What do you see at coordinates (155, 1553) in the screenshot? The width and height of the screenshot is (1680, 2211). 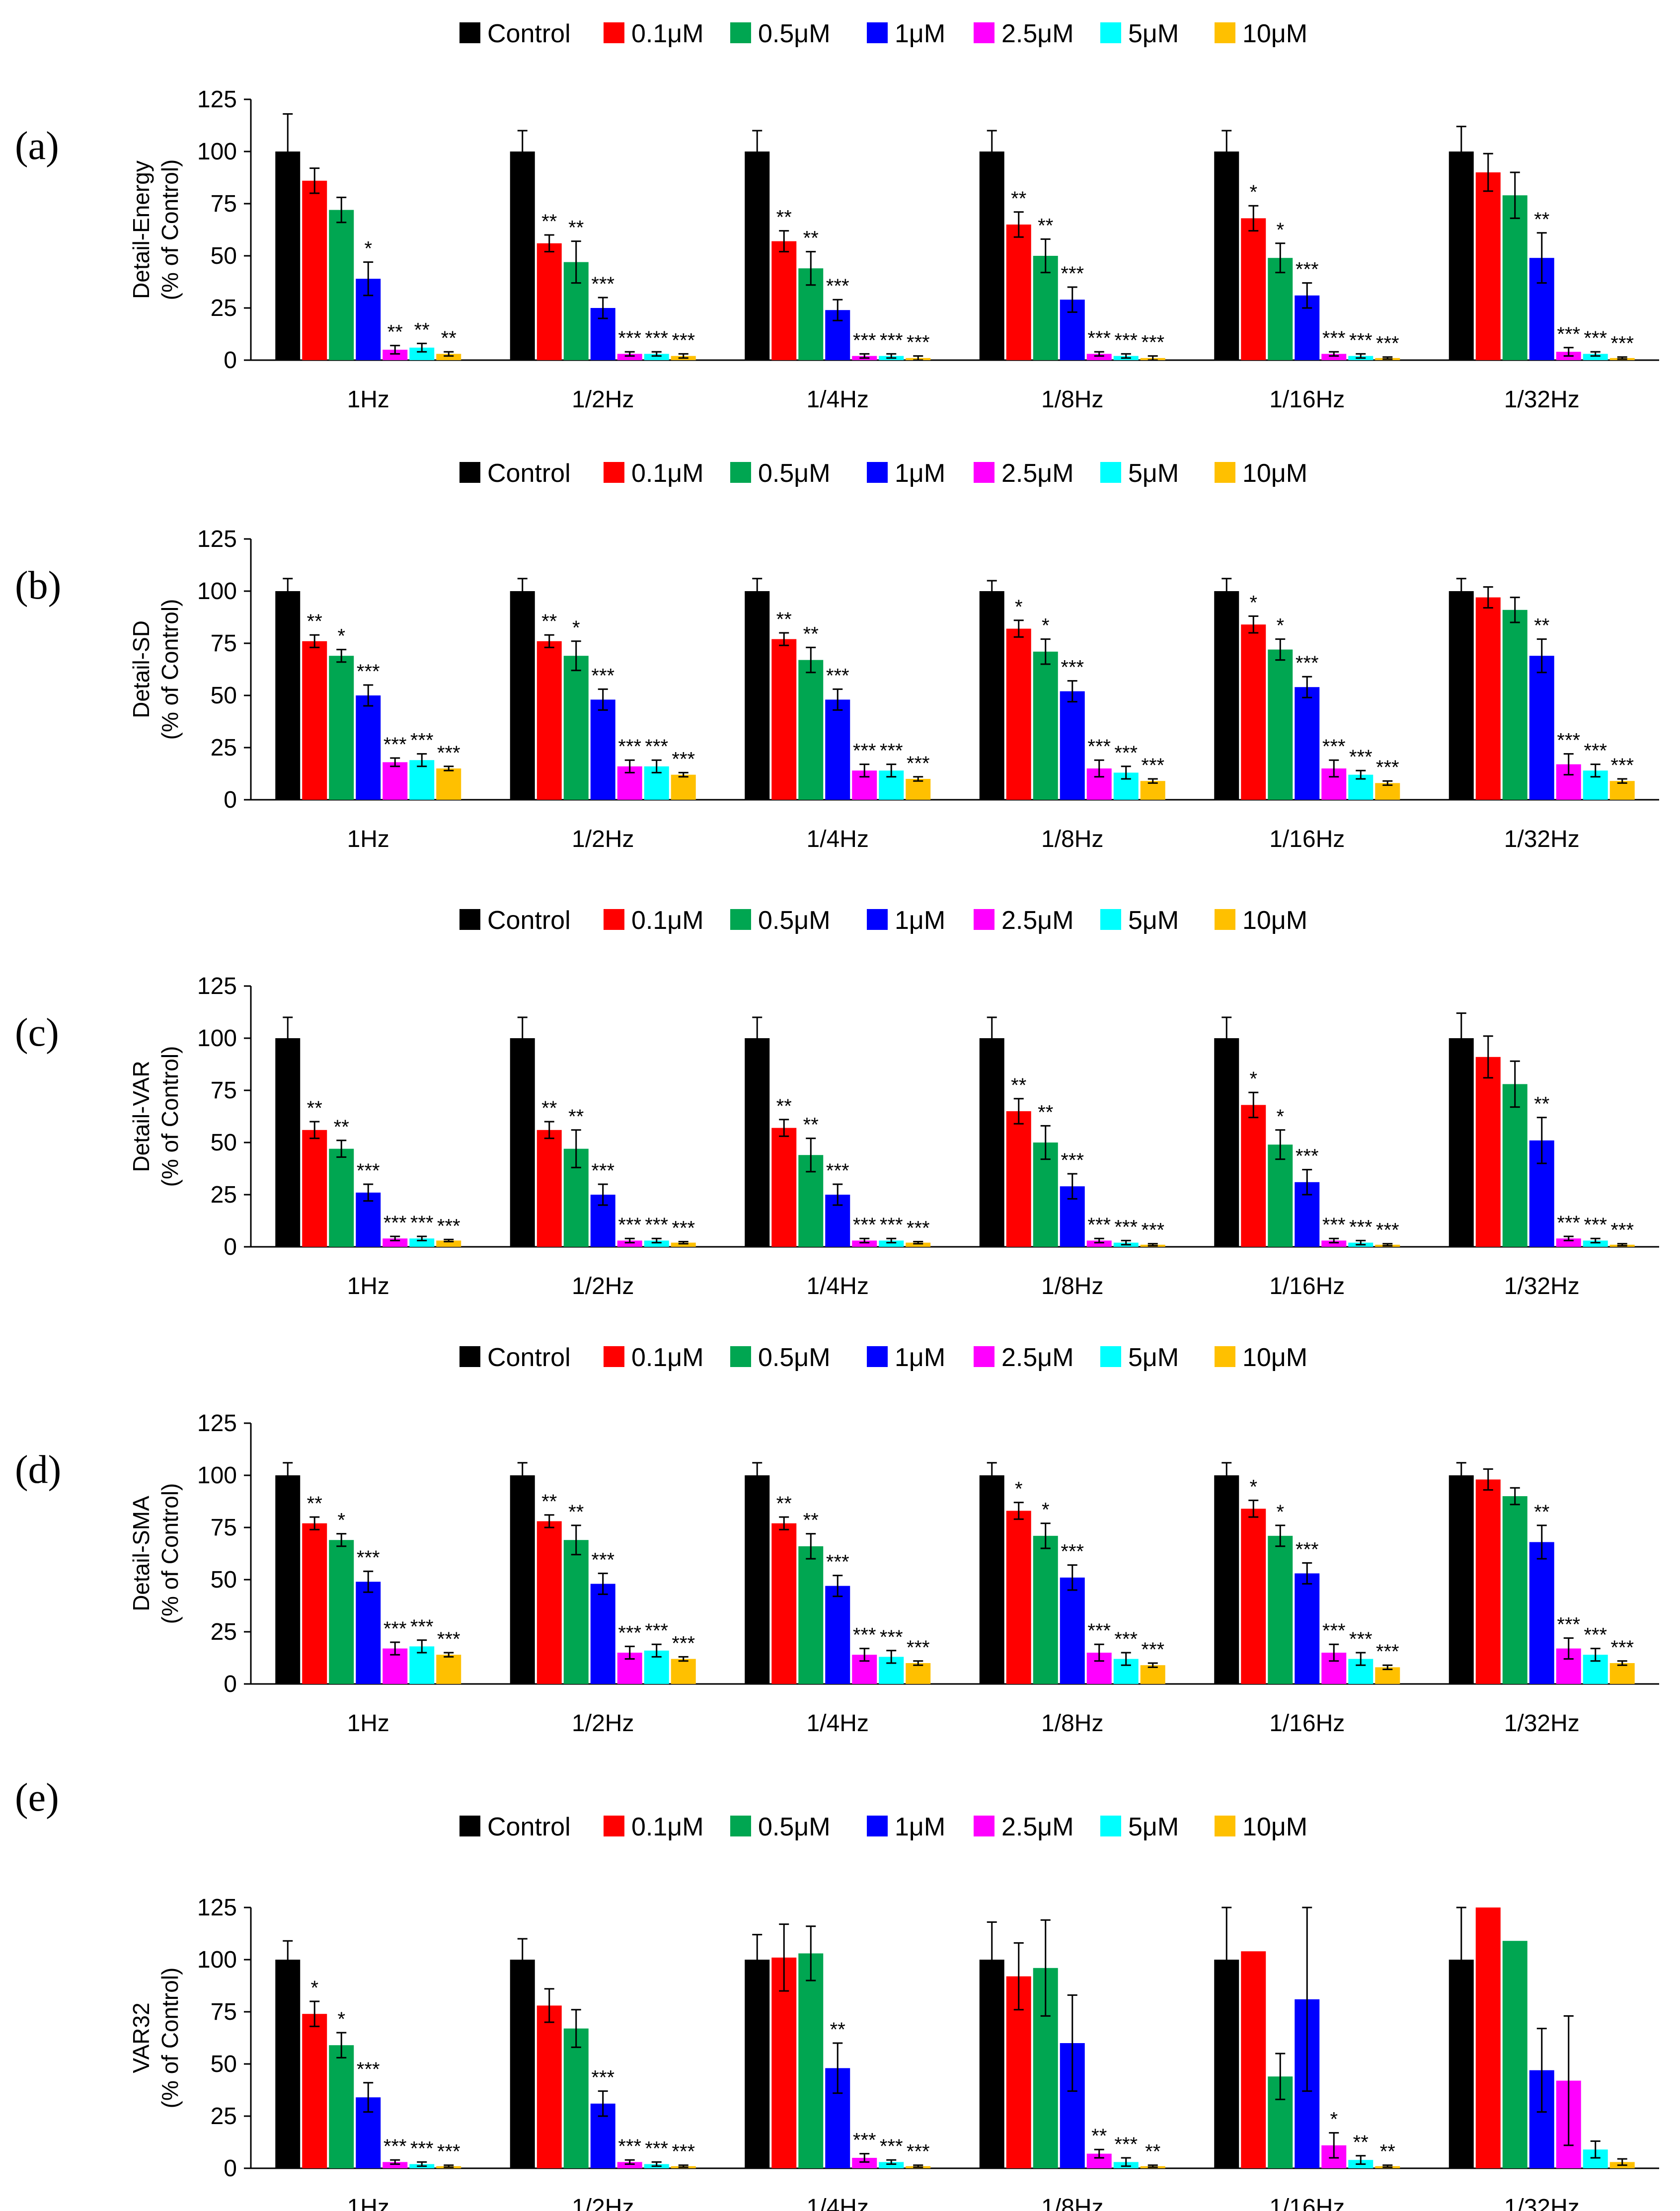 I see `y-axis-label: Detail-SMA (% of Control)` at bounding box center [155, 1553].